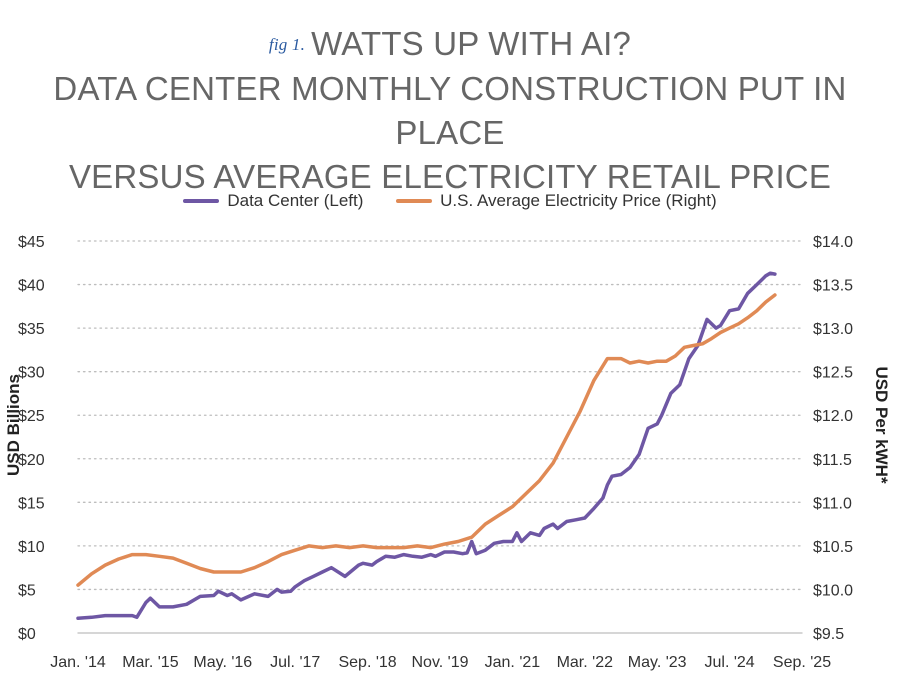  What do you see at coordinates (150, 662) in the screenshot?
I see `x-tick: Mar. '15` at bounding box center [150, 662].